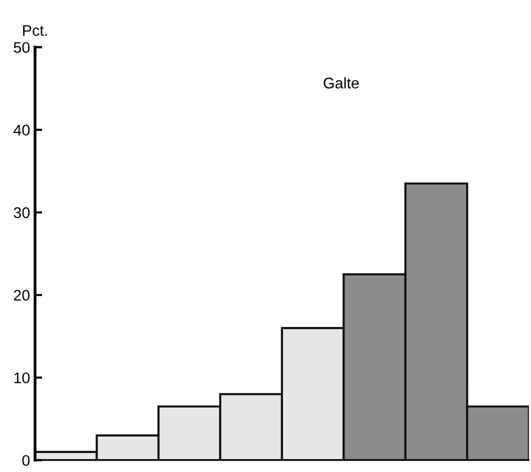 This screenshot has height=472, width=531. Describe the element at coordinates (22, 130) in the screenshot. I see `y-tick-label: 40` at that location.